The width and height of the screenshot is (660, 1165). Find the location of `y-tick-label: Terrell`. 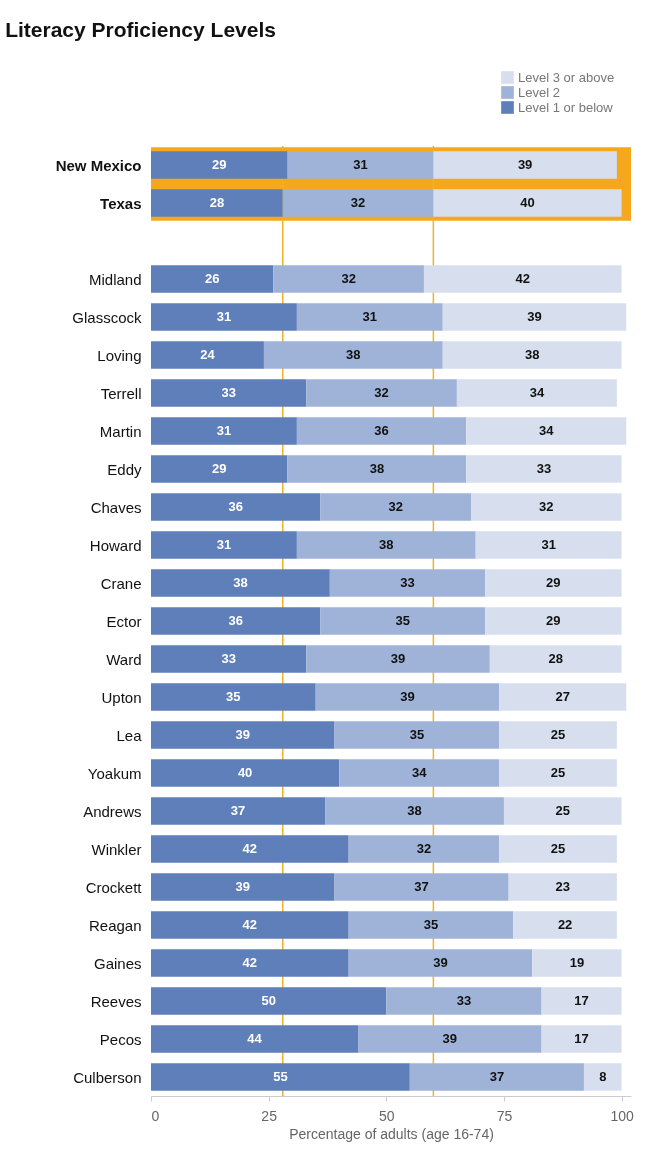

y-tick-label: Terrell is located at coordinates (121, 393).